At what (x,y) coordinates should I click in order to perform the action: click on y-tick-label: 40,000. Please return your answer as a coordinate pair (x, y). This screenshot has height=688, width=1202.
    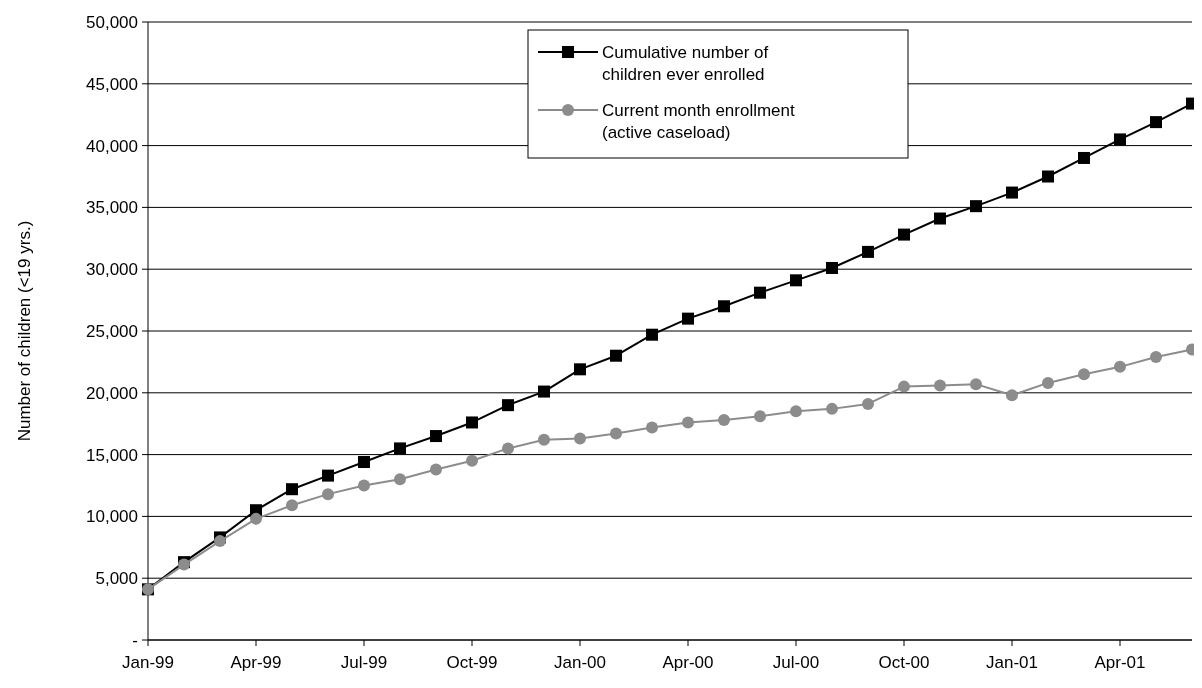
    Looking at the image, I should click on (112, 146).